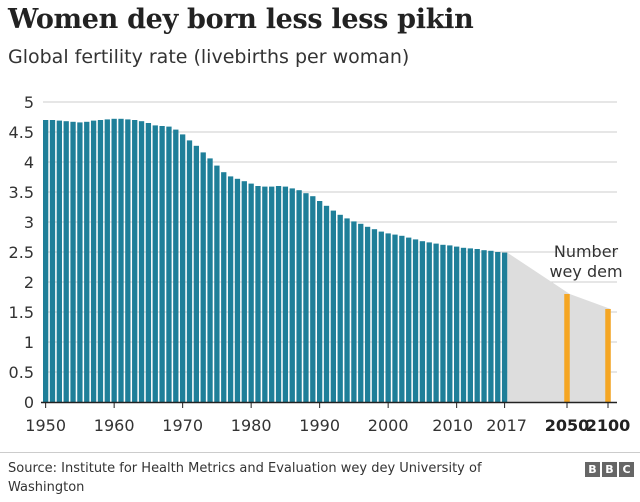 Image resolution: width=640 pixels, height=502 pixels. What do you see at coordinates (251, 425) in the screenshot?
I see `x-tick-label: 1980` at bounding box center [251, 425].